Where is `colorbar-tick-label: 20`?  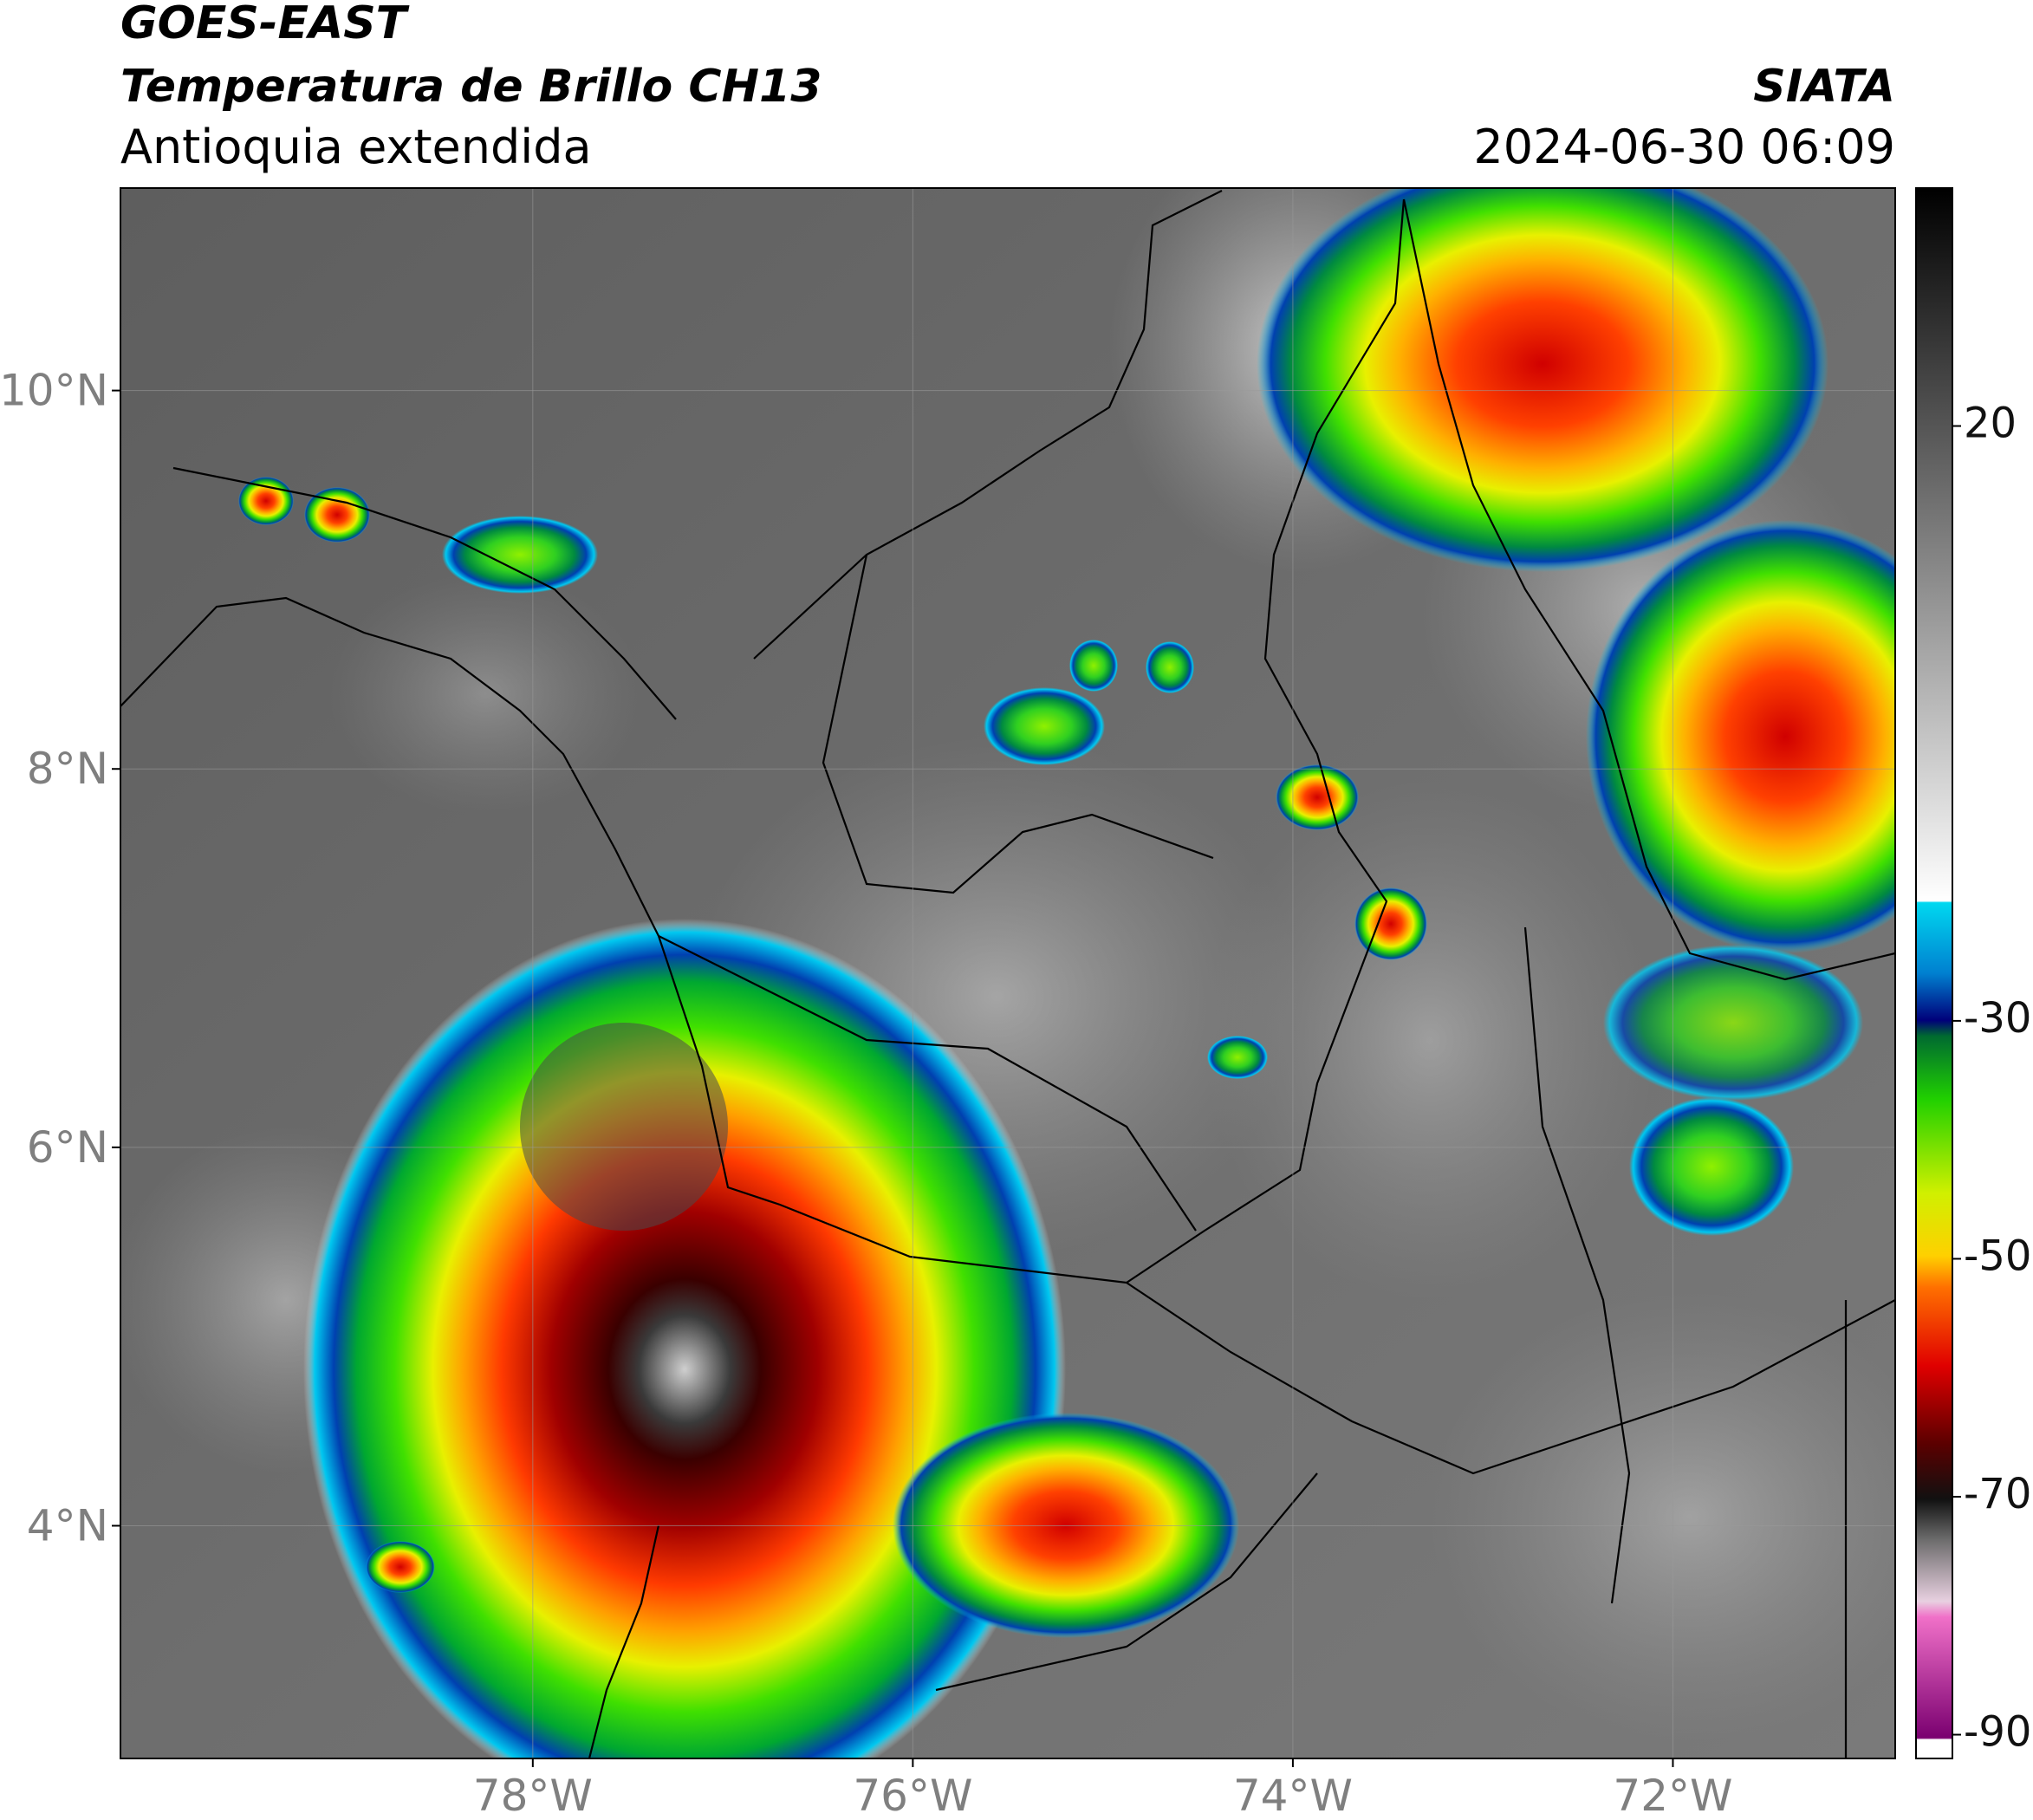 colorbar-tick-label: 20 is located at coordinates (1990, 424).